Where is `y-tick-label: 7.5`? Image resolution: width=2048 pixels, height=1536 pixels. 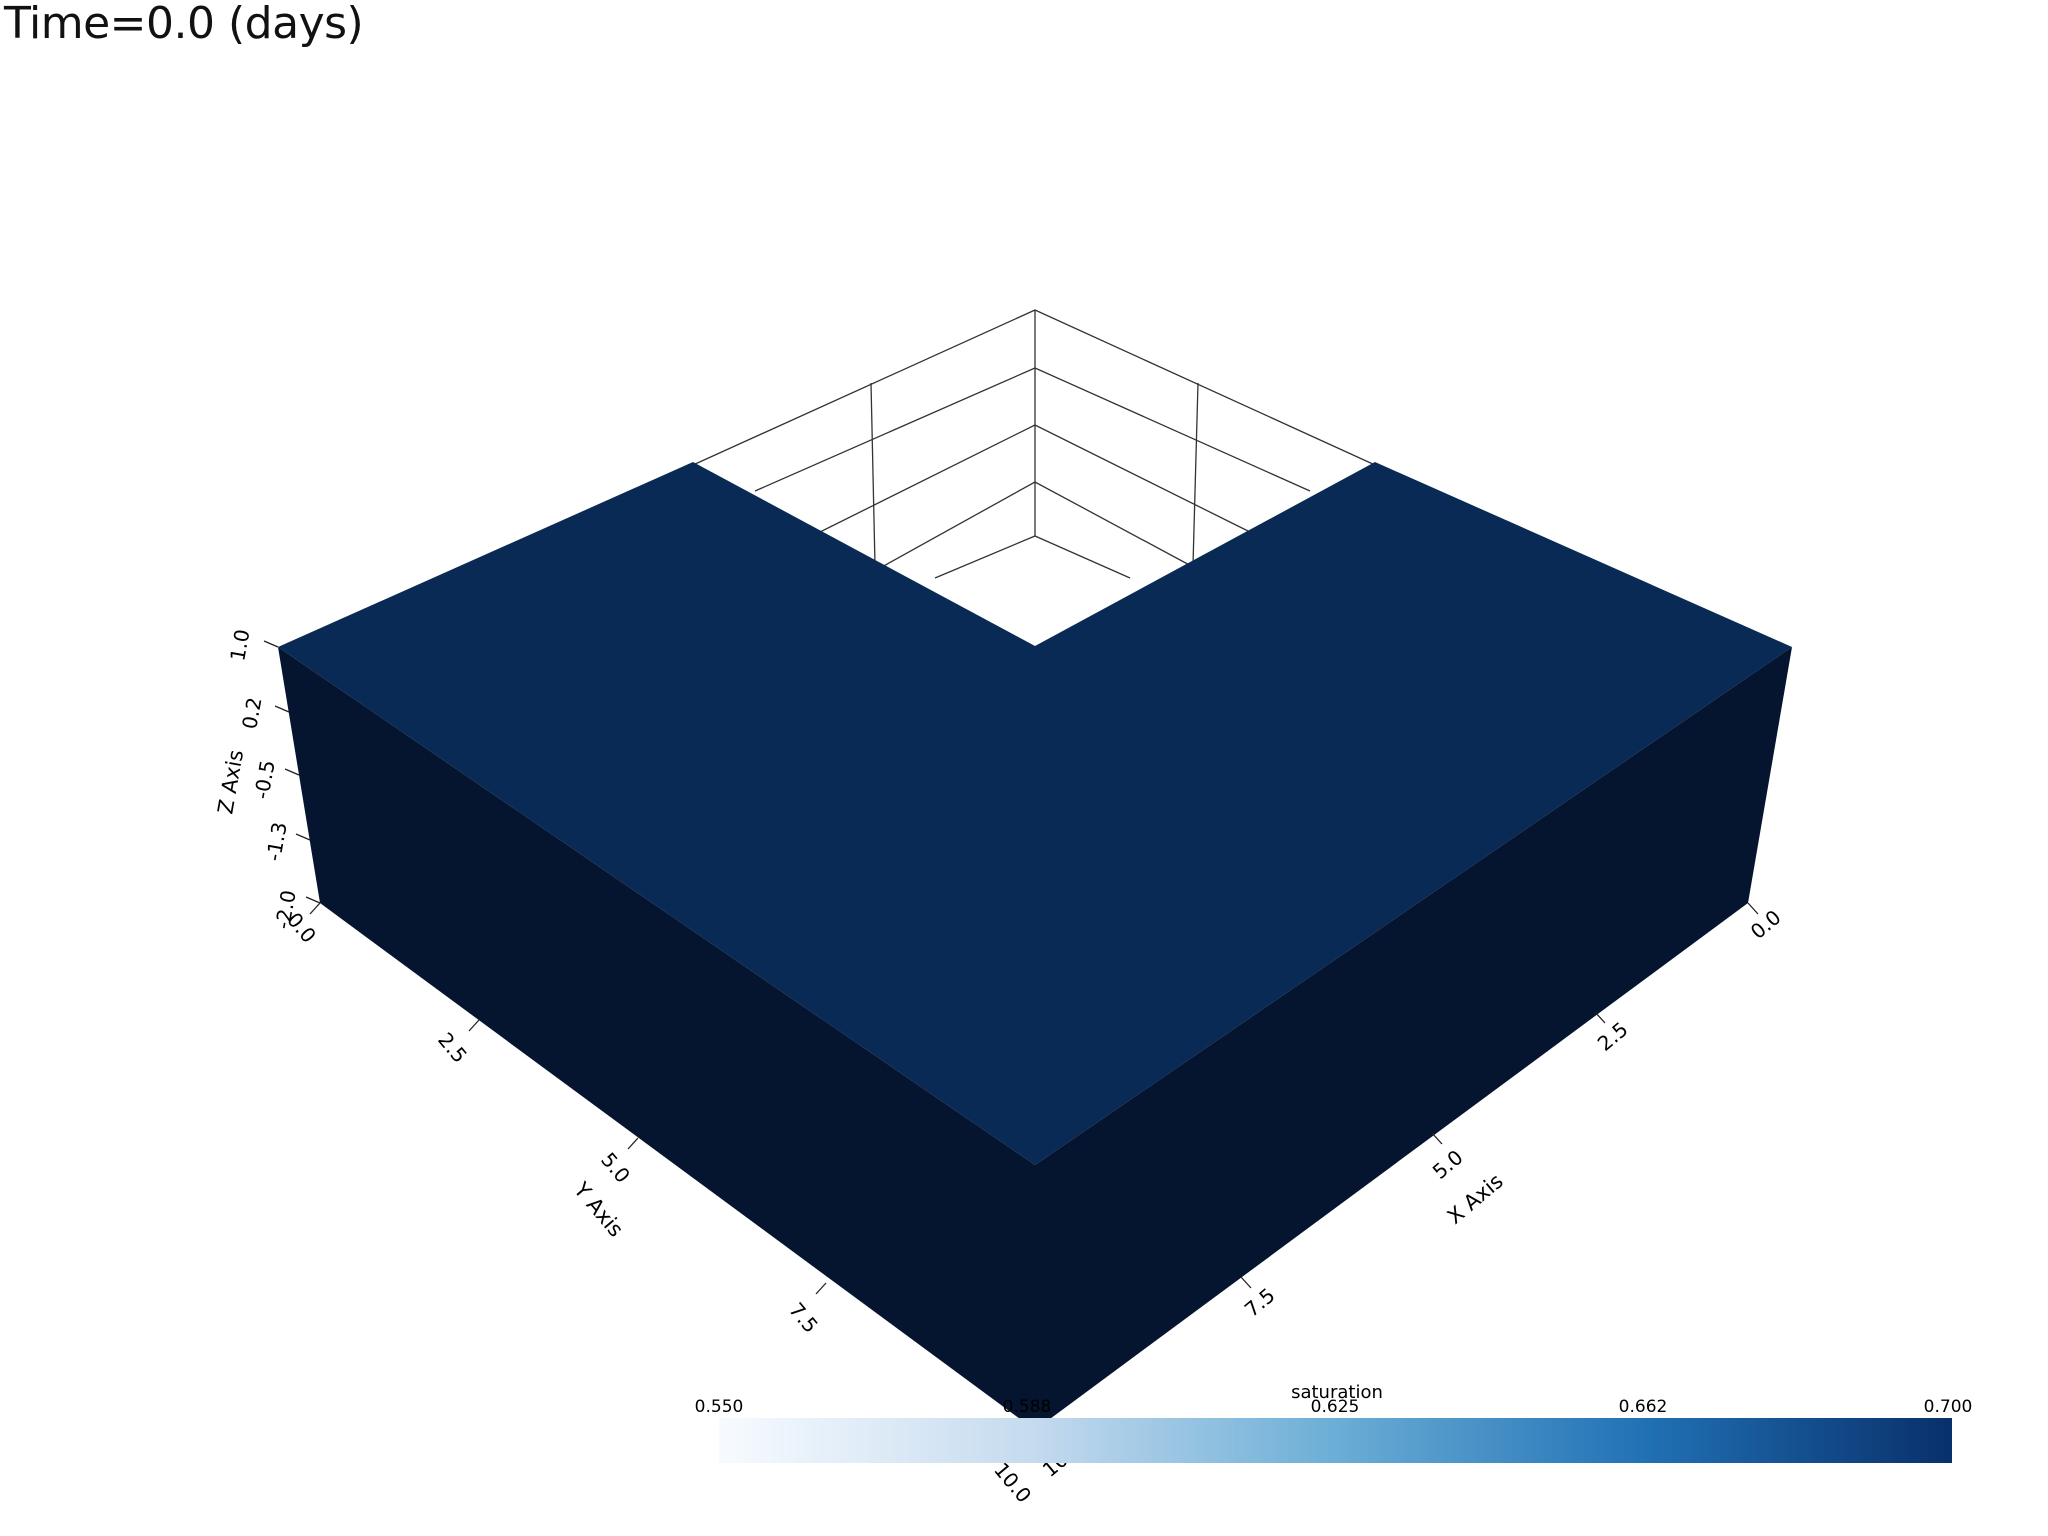
y-tick-label: 7.5 is located at coordinates (803, 1318).